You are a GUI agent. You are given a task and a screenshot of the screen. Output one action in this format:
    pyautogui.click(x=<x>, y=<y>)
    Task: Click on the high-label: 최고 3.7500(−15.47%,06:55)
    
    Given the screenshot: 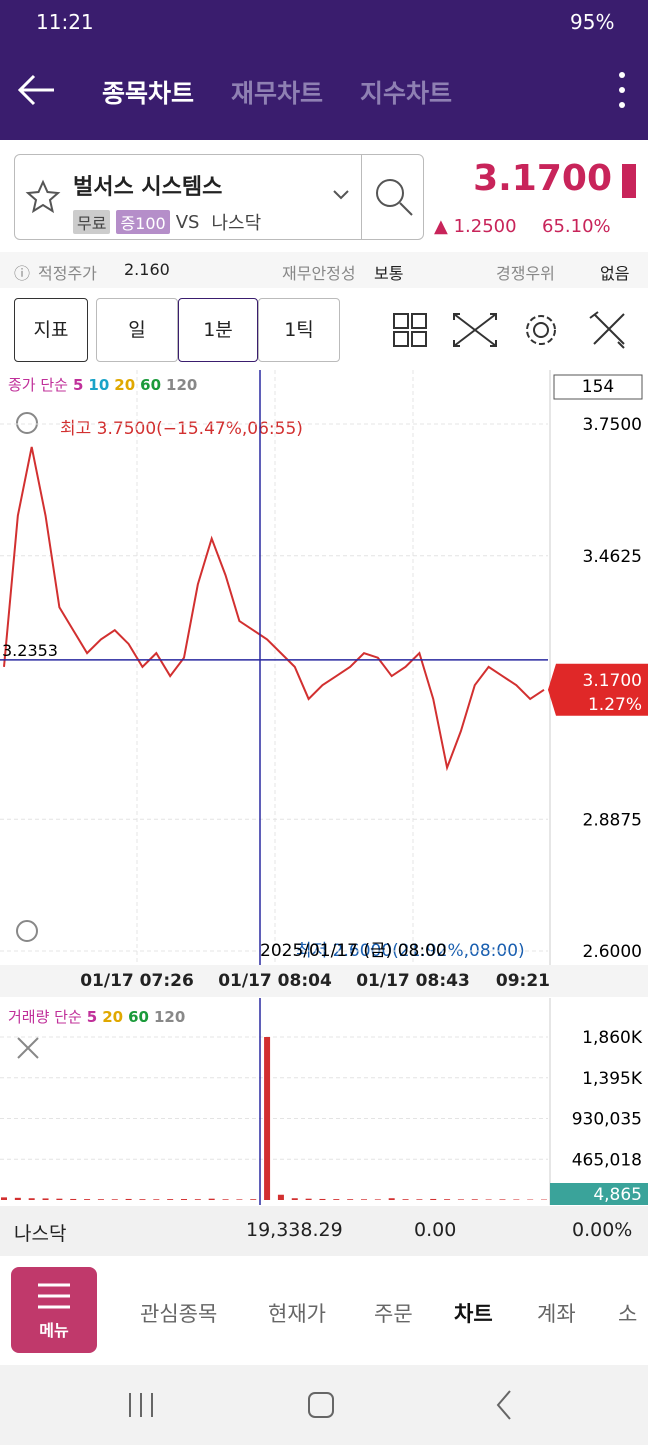 What is the action you would take?
    pyautogui.click(x=181, y=429)
    